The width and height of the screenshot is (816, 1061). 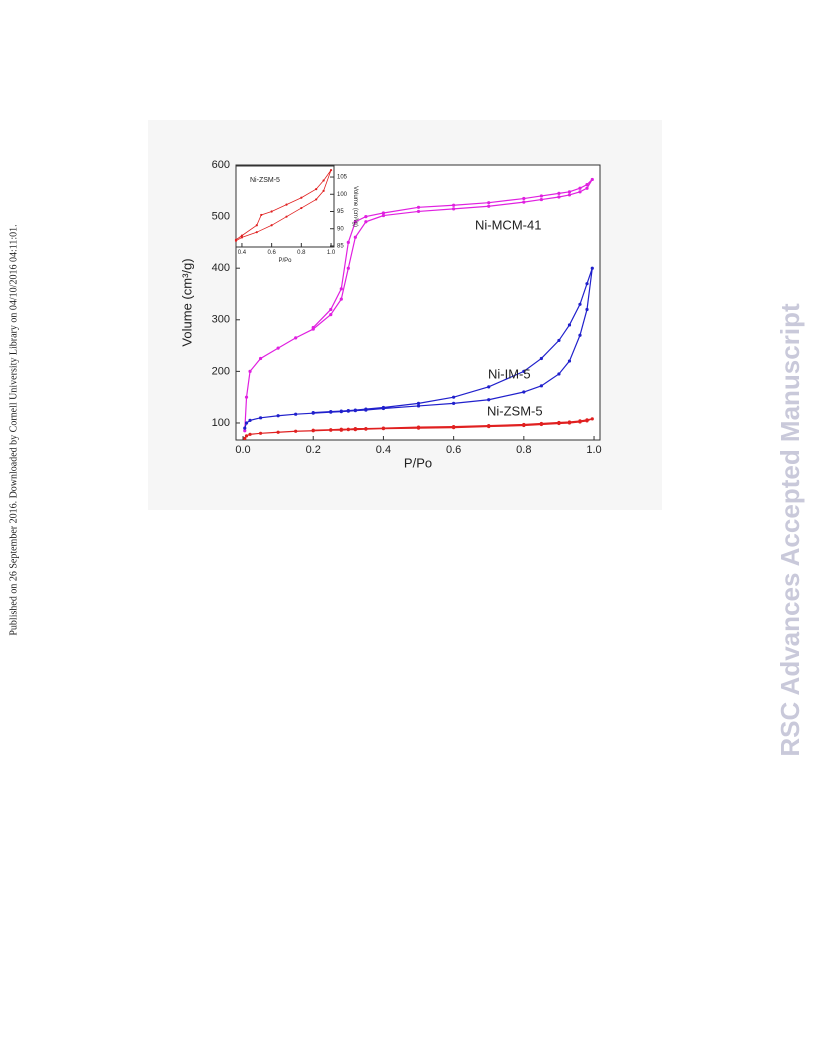 I want to click on y-tick-label: 200, so click(x=221, y=371).